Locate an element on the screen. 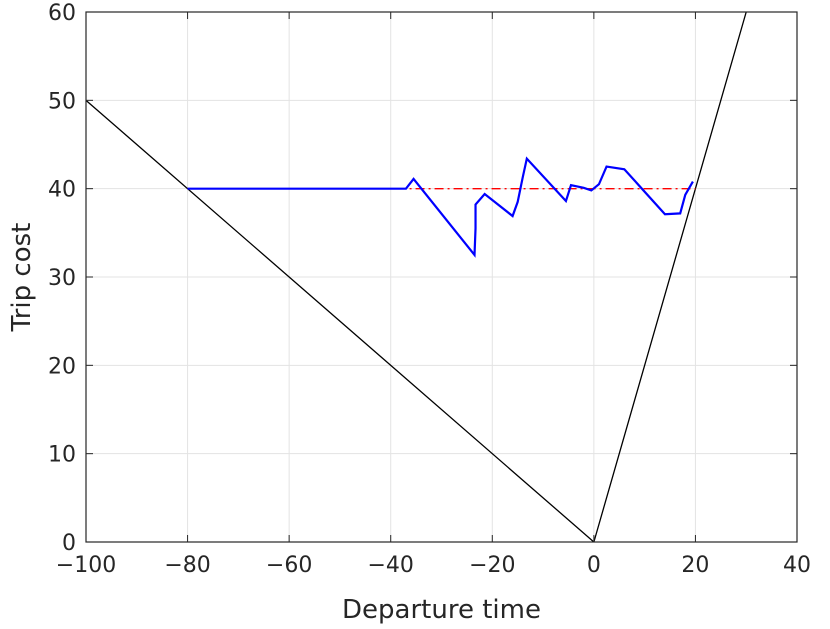 The height and width of the screenshot is (629, 830). y-axis-label: Trip cost is located at coordinates (22, 278).